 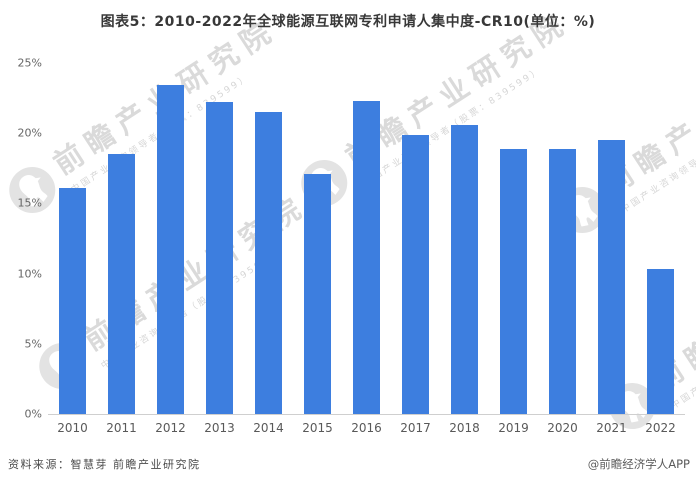 I want to click on bar-slot-2017, so click(x=415, y=238).